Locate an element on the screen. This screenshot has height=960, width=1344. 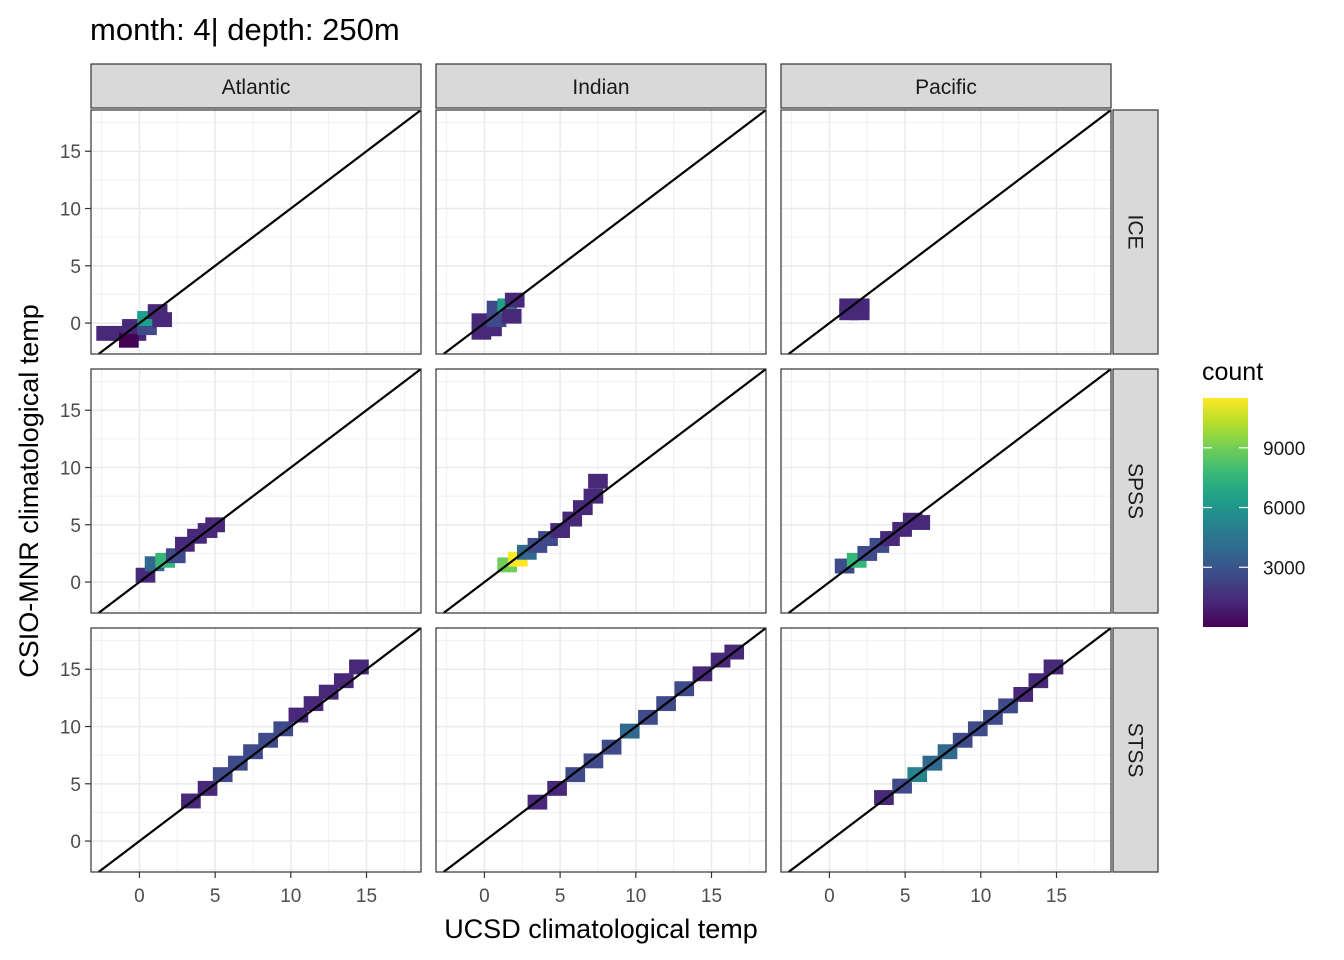
panel-stss-indian: 0 5 10 15 is located at coordinates (601, 767).